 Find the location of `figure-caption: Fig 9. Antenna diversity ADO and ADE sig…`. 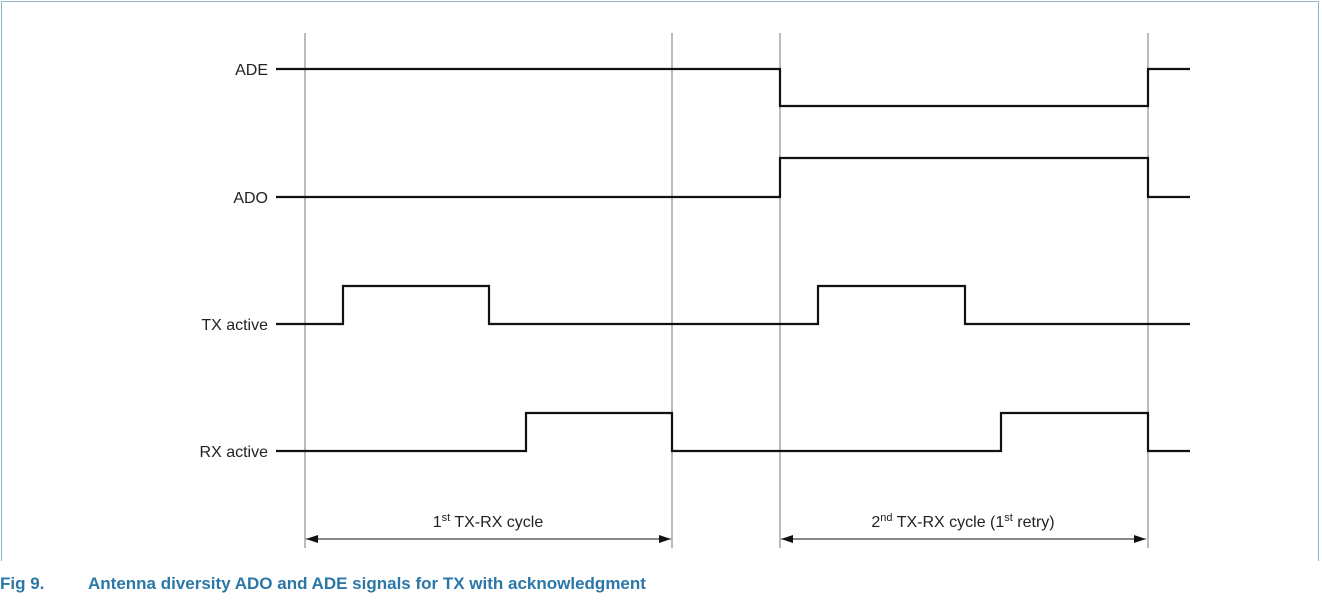

figure-caption: Fig 9. Antenna diversity ADO and ADE sig… is located at coordinates (661, 589).